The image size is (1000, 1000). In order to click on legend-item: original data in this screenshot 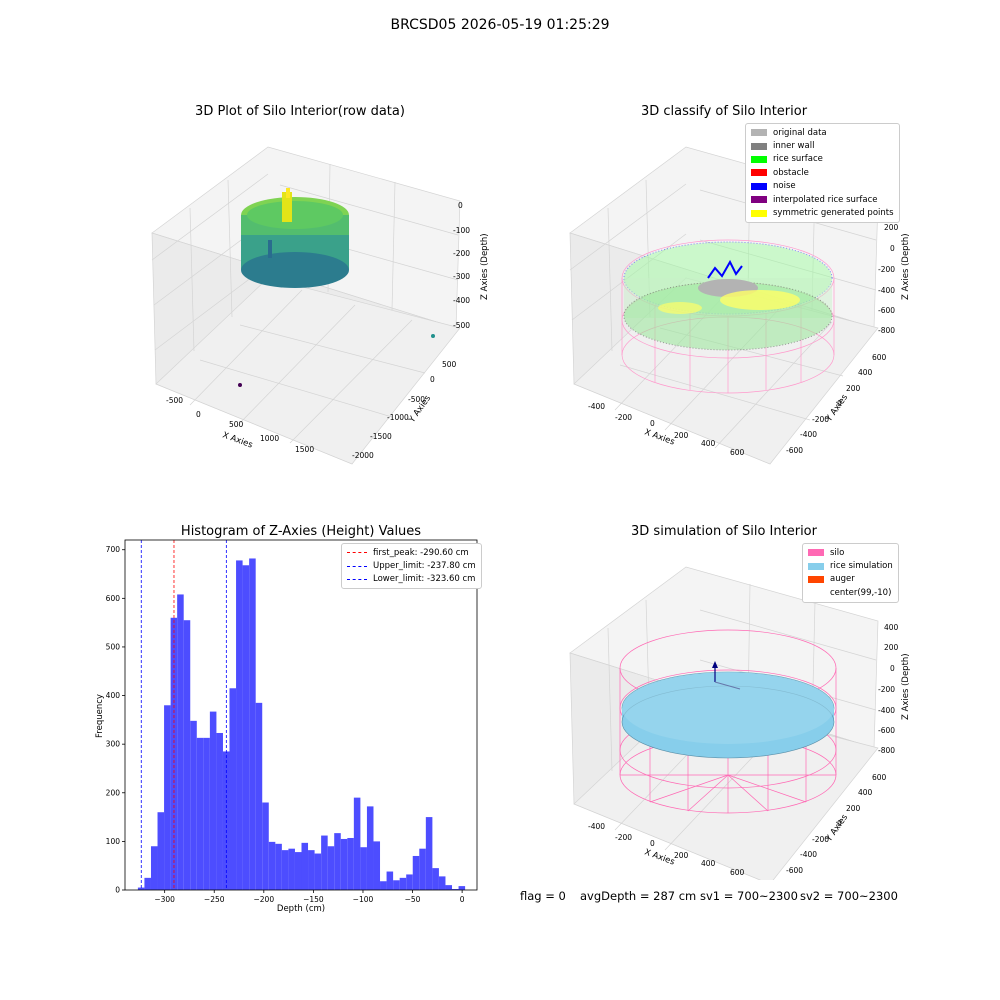, I will do `click(822, 132)`.